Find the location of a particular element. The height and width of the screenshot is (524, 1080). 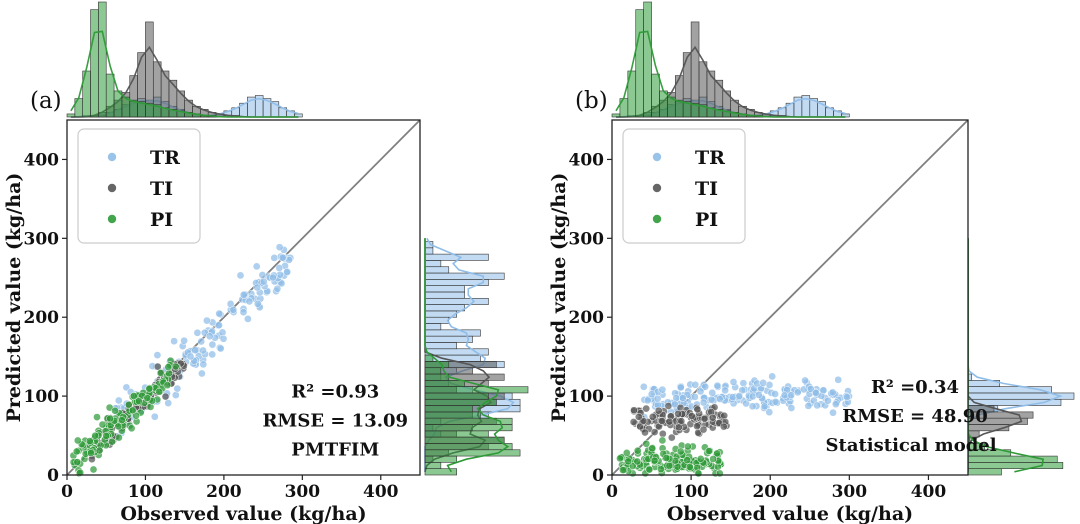

legend-box is located at coordinates (684, 186).